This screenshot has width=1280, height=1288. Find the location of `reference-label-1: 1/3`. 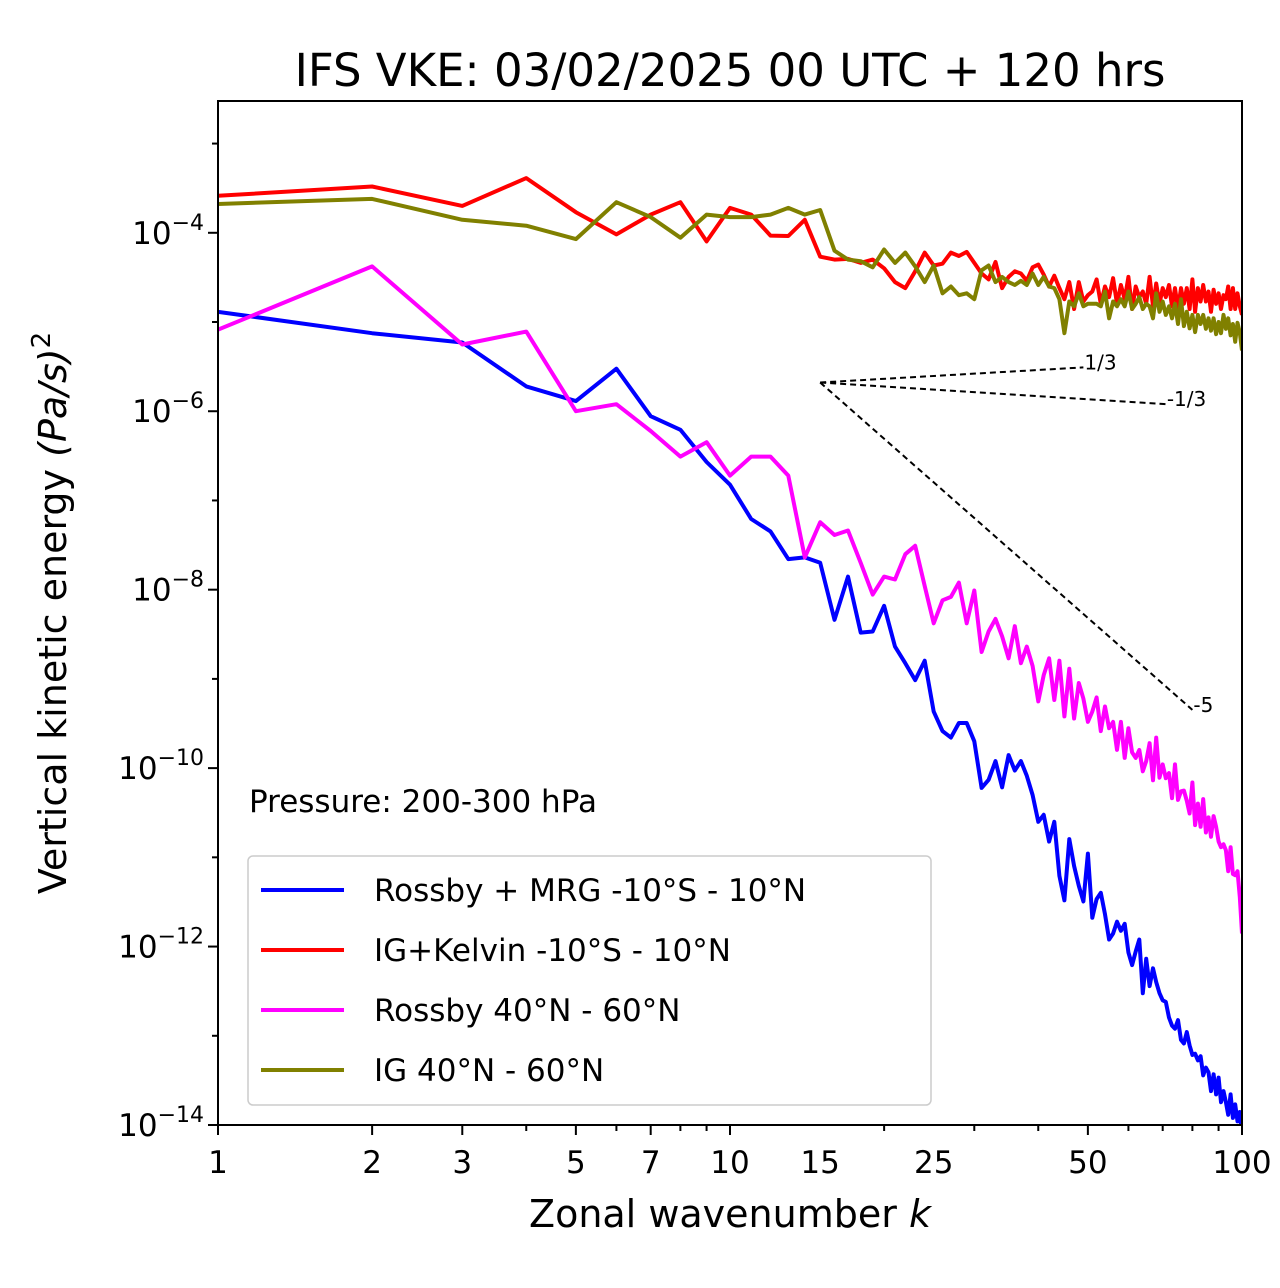

reference-label-1: 1/3 is located at coordinates (1100, 362).